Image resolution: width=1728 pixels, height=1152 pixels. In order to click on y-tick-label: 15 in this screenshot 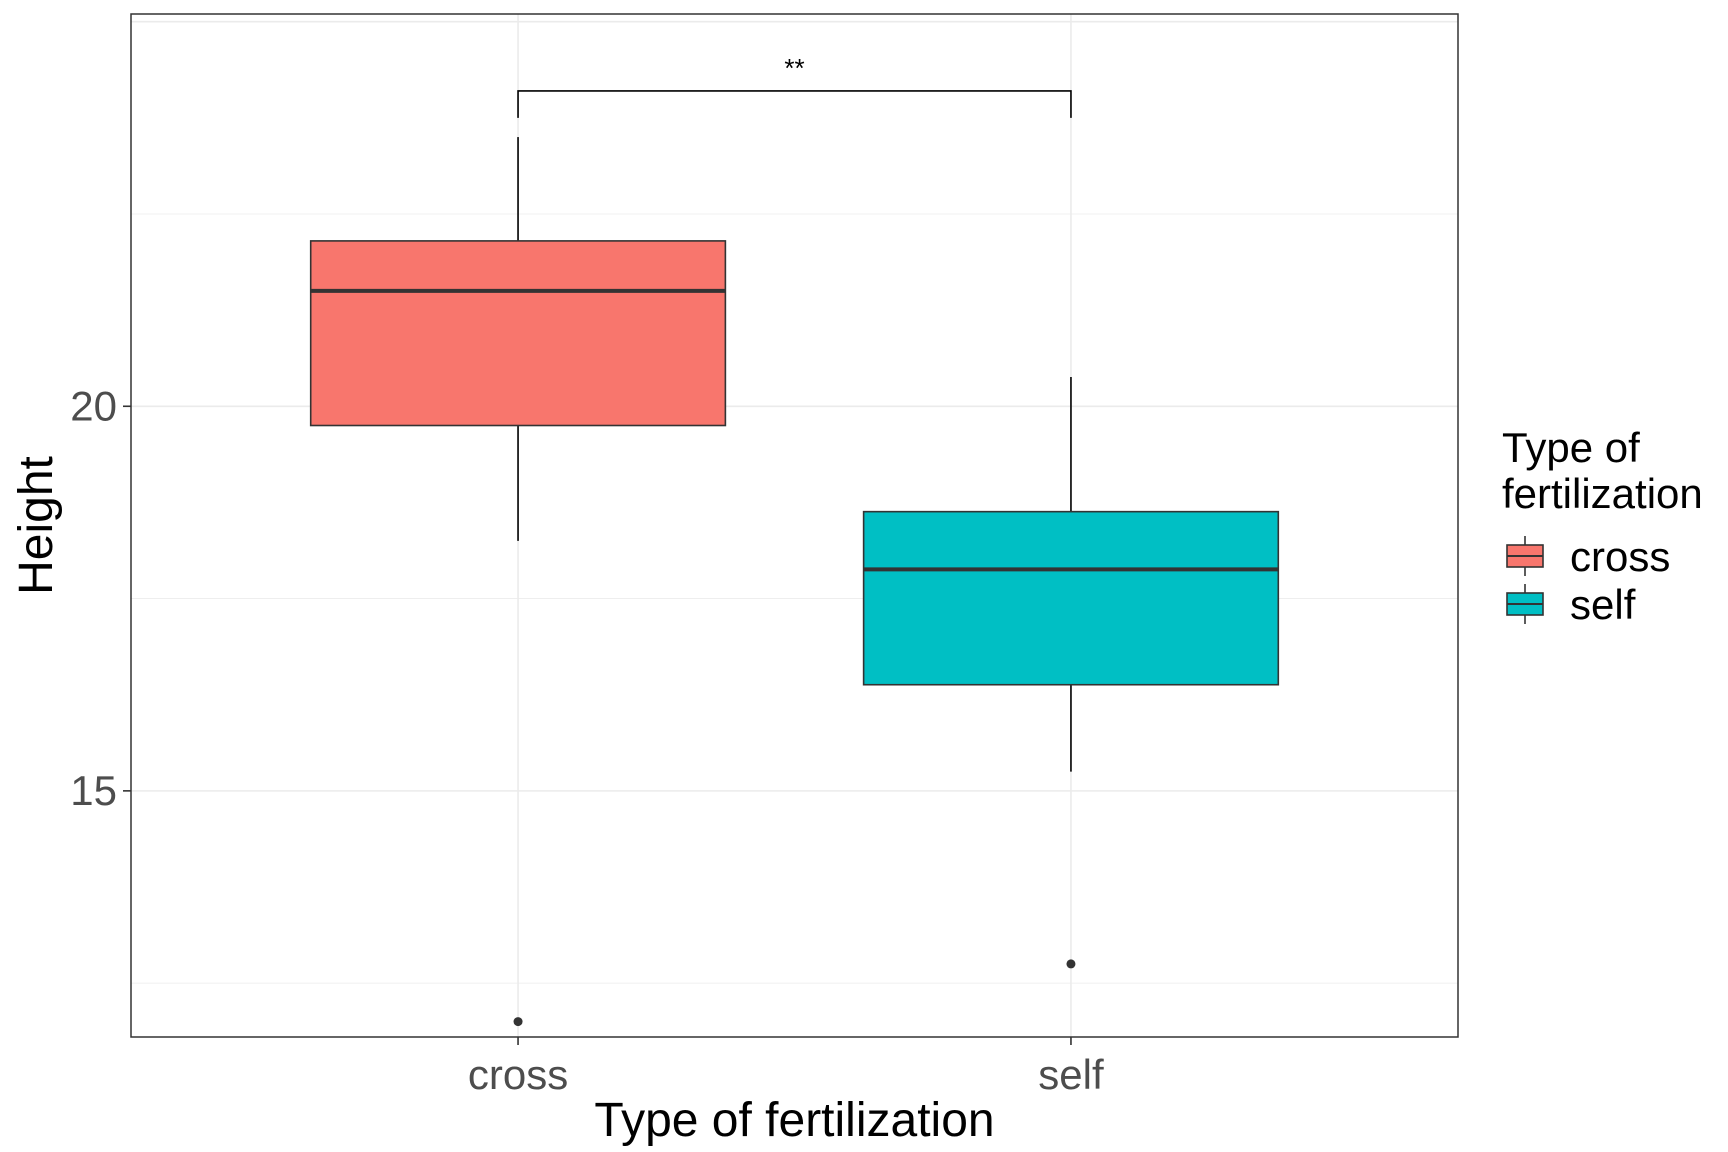, I will do `click(93, 790)`.